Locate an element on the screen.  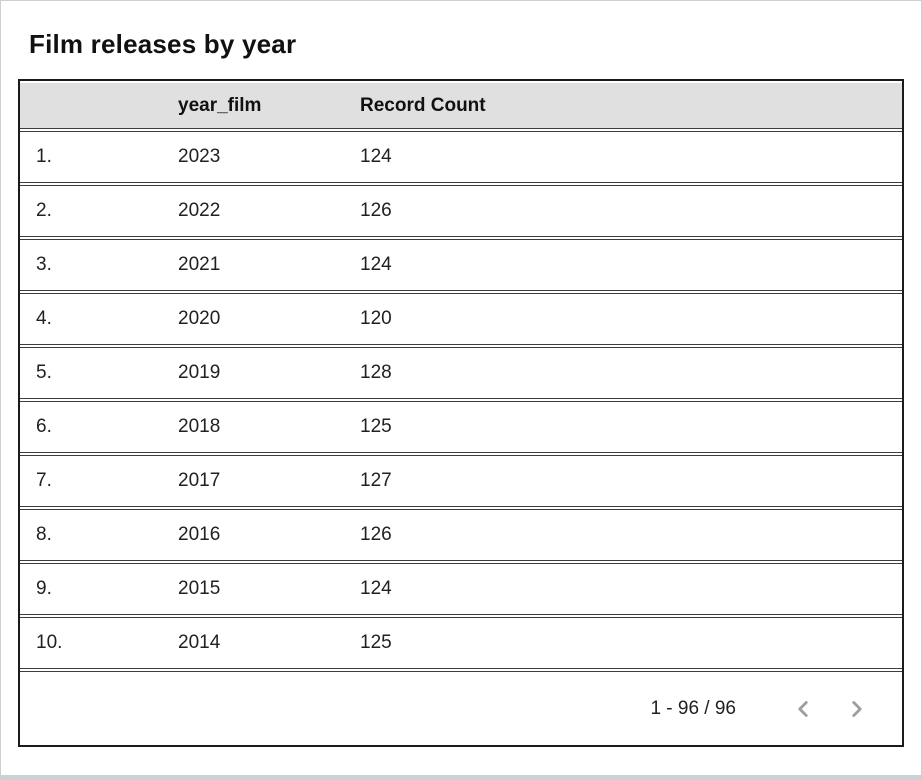
count-cell: 128 is located at coordinates (624, 373).